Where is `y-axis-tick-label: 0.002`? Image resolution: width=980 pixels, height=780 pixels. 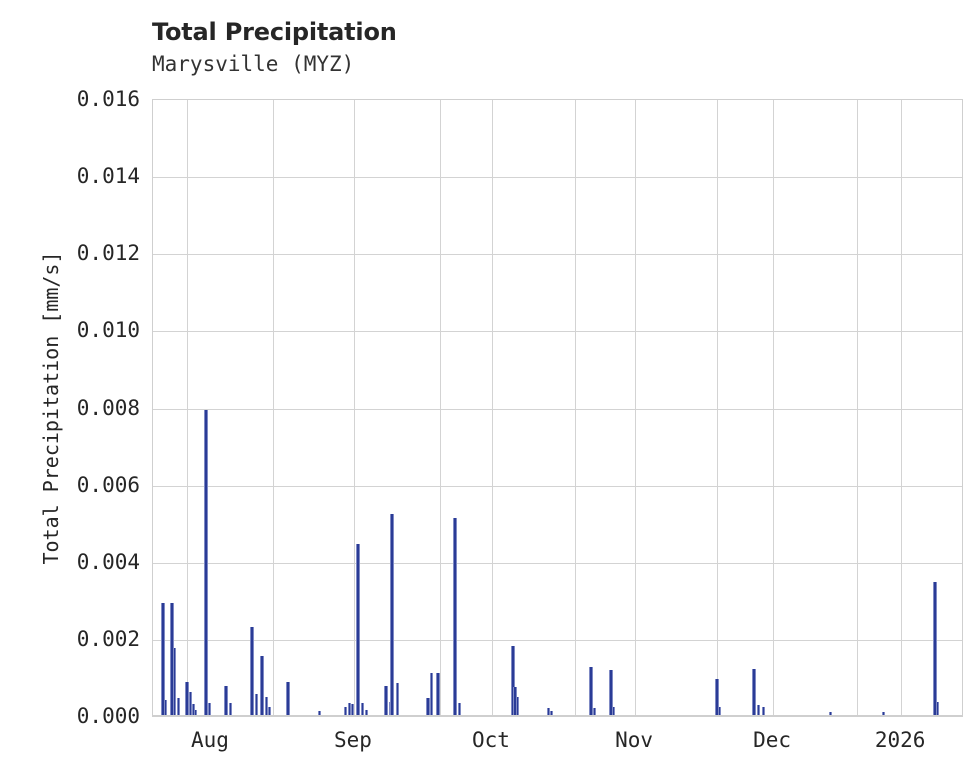 y-axis-tick-label: 0.002 is located at coordinates (108, 638).